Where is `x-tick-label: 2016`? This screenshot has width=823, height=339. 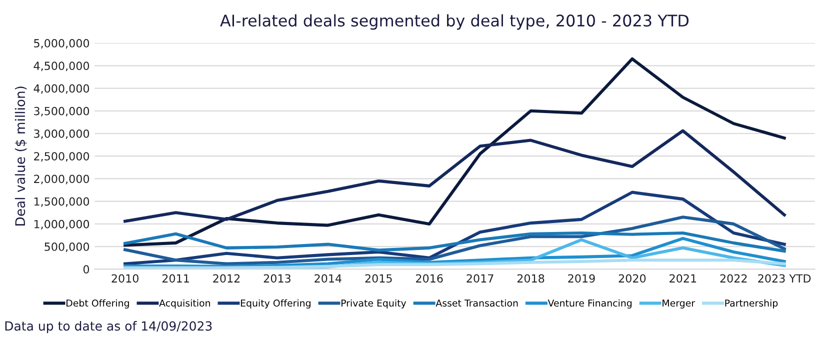
x-tick-label: 2016 is located at coordinates (429, 278).